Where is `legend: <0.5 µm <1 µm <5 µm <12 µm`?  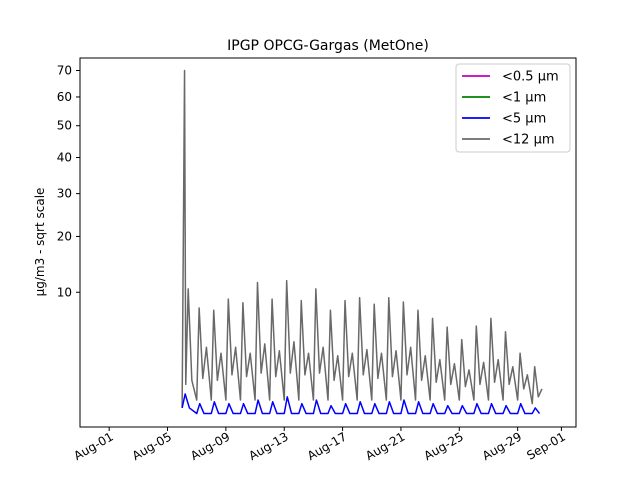
legend: <0.5 µm <1 µm <5 µm <12 µm is located at coordinates (513, 108).